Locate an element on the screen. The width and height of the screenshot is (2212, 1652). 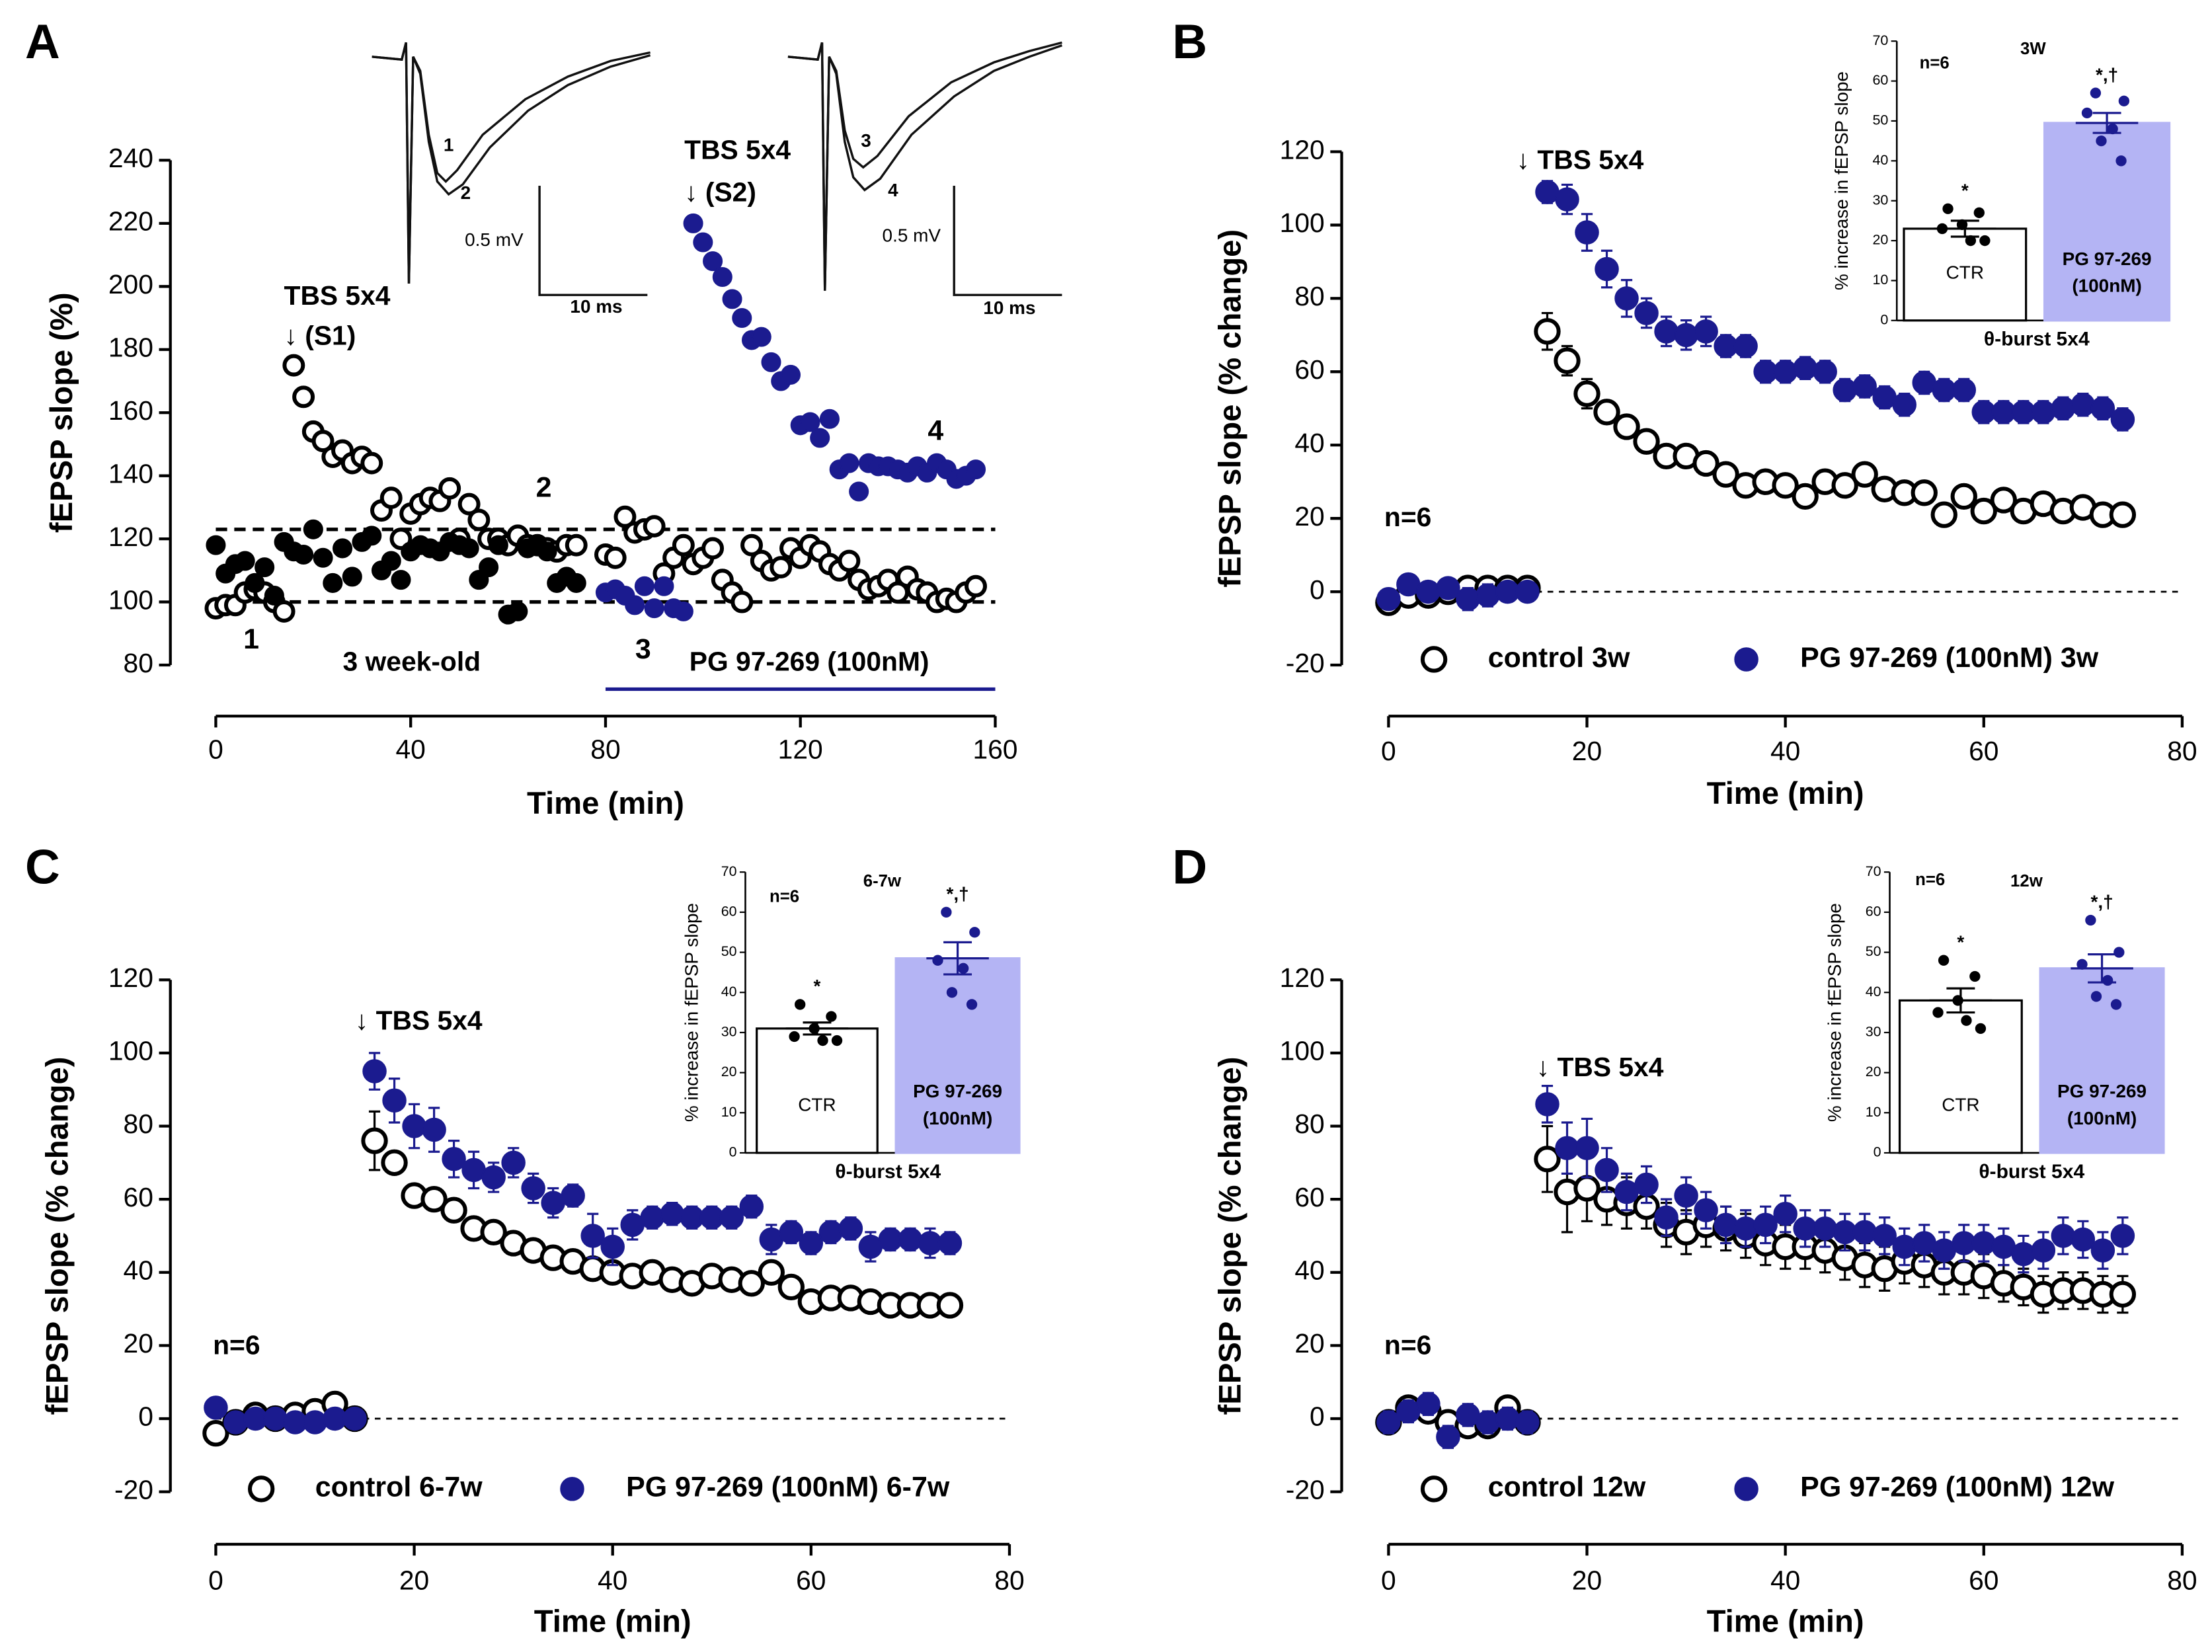
y-tick-label: 20 is located at coordinates (1309, 516).